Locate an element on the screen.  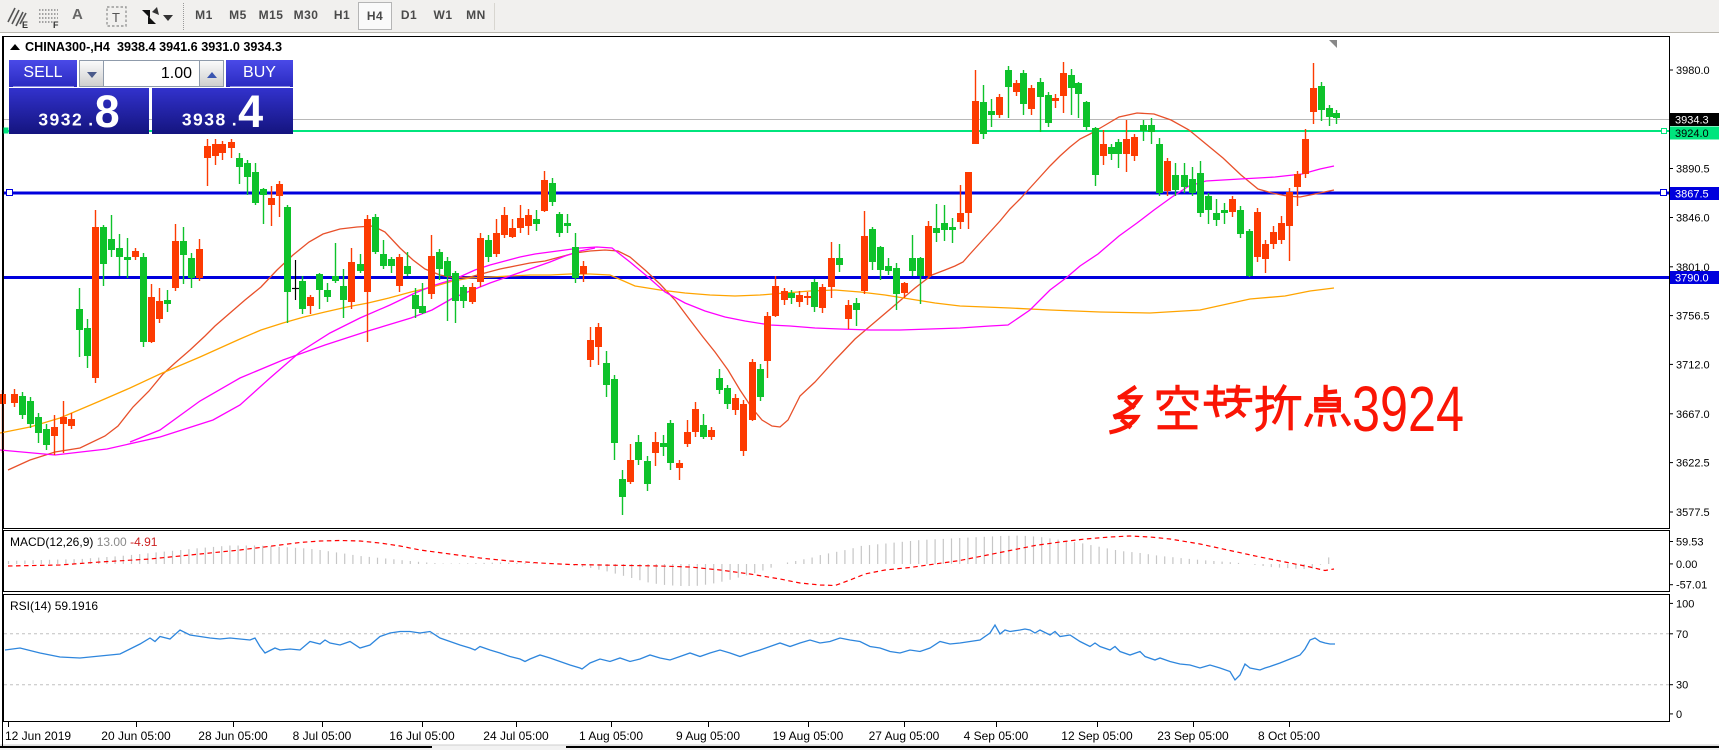
svg-text: 12 Jun 2019 is located at coordinates (38, 736).